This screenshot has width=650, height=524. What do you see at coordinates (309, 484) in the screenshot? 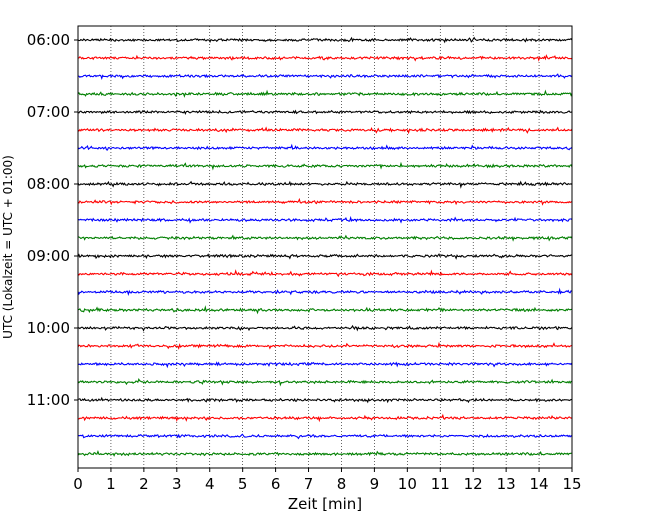
I see `x-tick-label: 7` at bounding box center [309, 484].